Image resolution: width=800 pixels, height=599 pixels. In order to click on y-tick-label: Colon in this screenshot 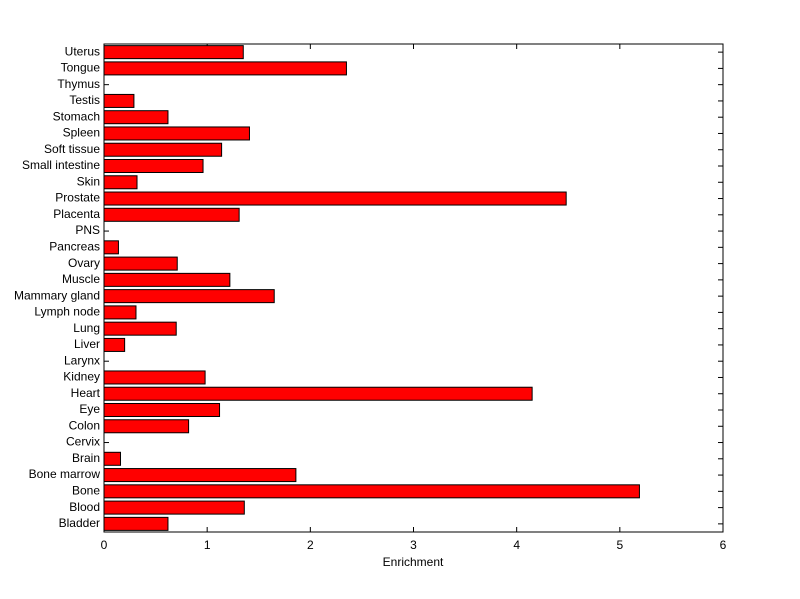, I will do `click(84, 425)`.